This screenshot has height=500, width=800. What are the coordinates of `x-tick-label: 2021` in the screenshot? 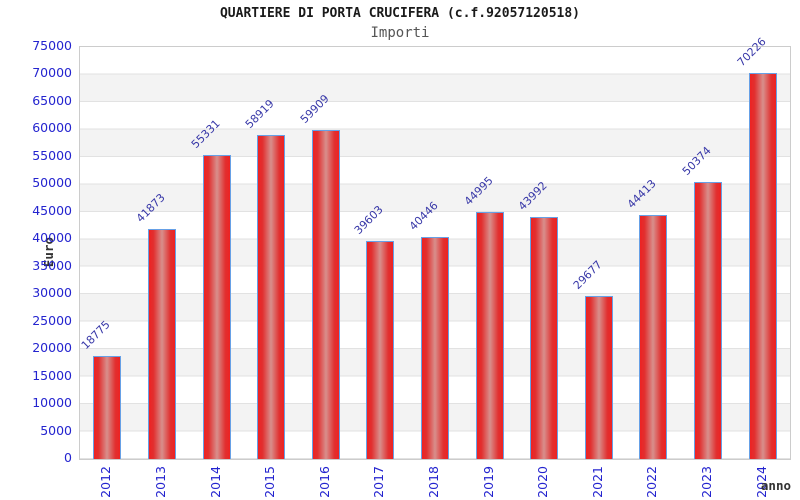 It's located at (597, 482).